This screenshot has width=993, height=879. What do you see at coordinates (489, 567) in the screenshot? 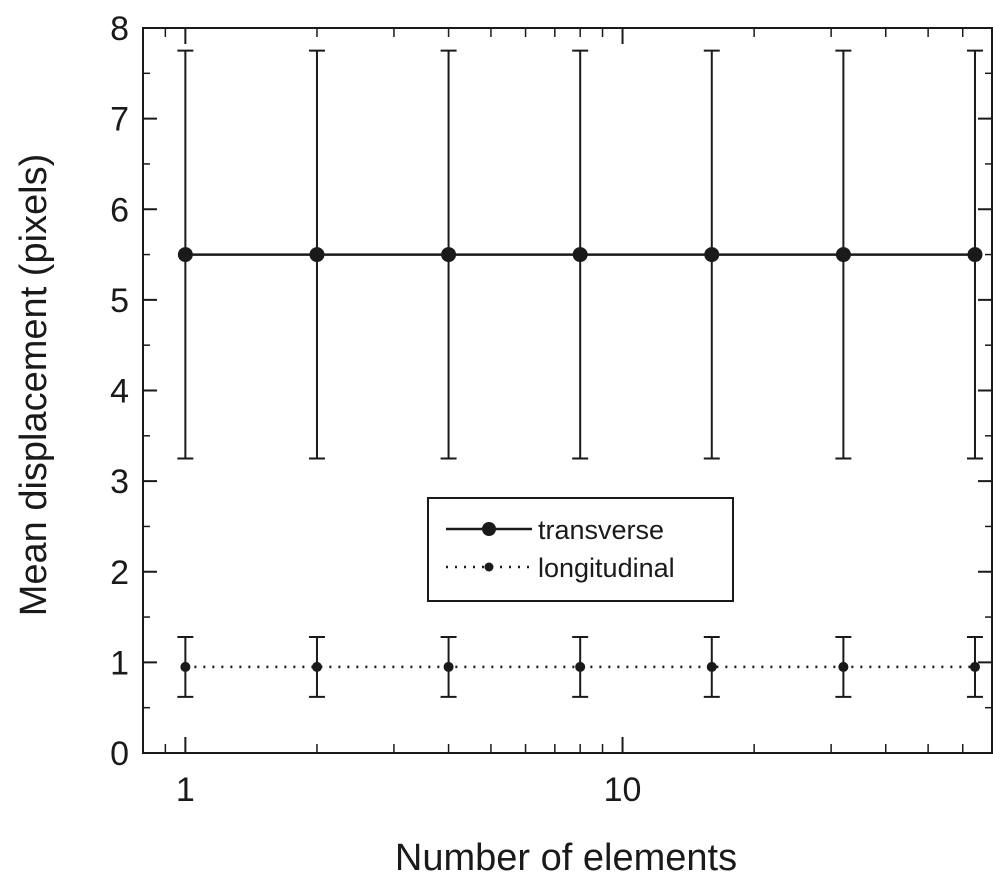
I see `legend-longitudinal-marker` at bounding box center [489, 567].